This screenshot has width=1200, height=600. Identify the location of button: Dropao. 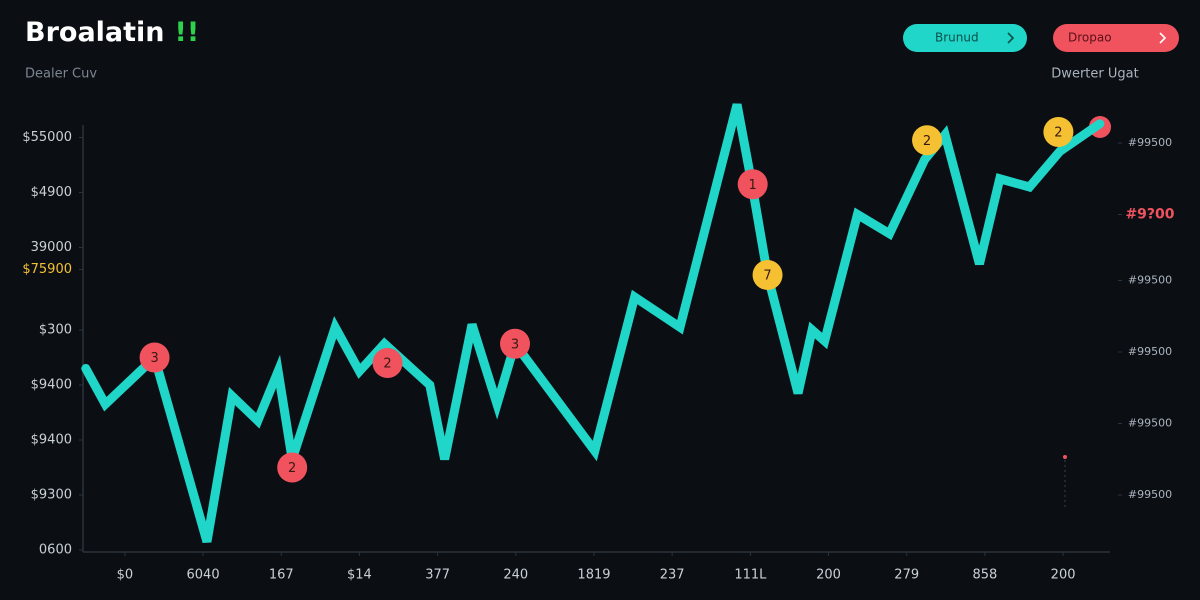
(1116, 38).